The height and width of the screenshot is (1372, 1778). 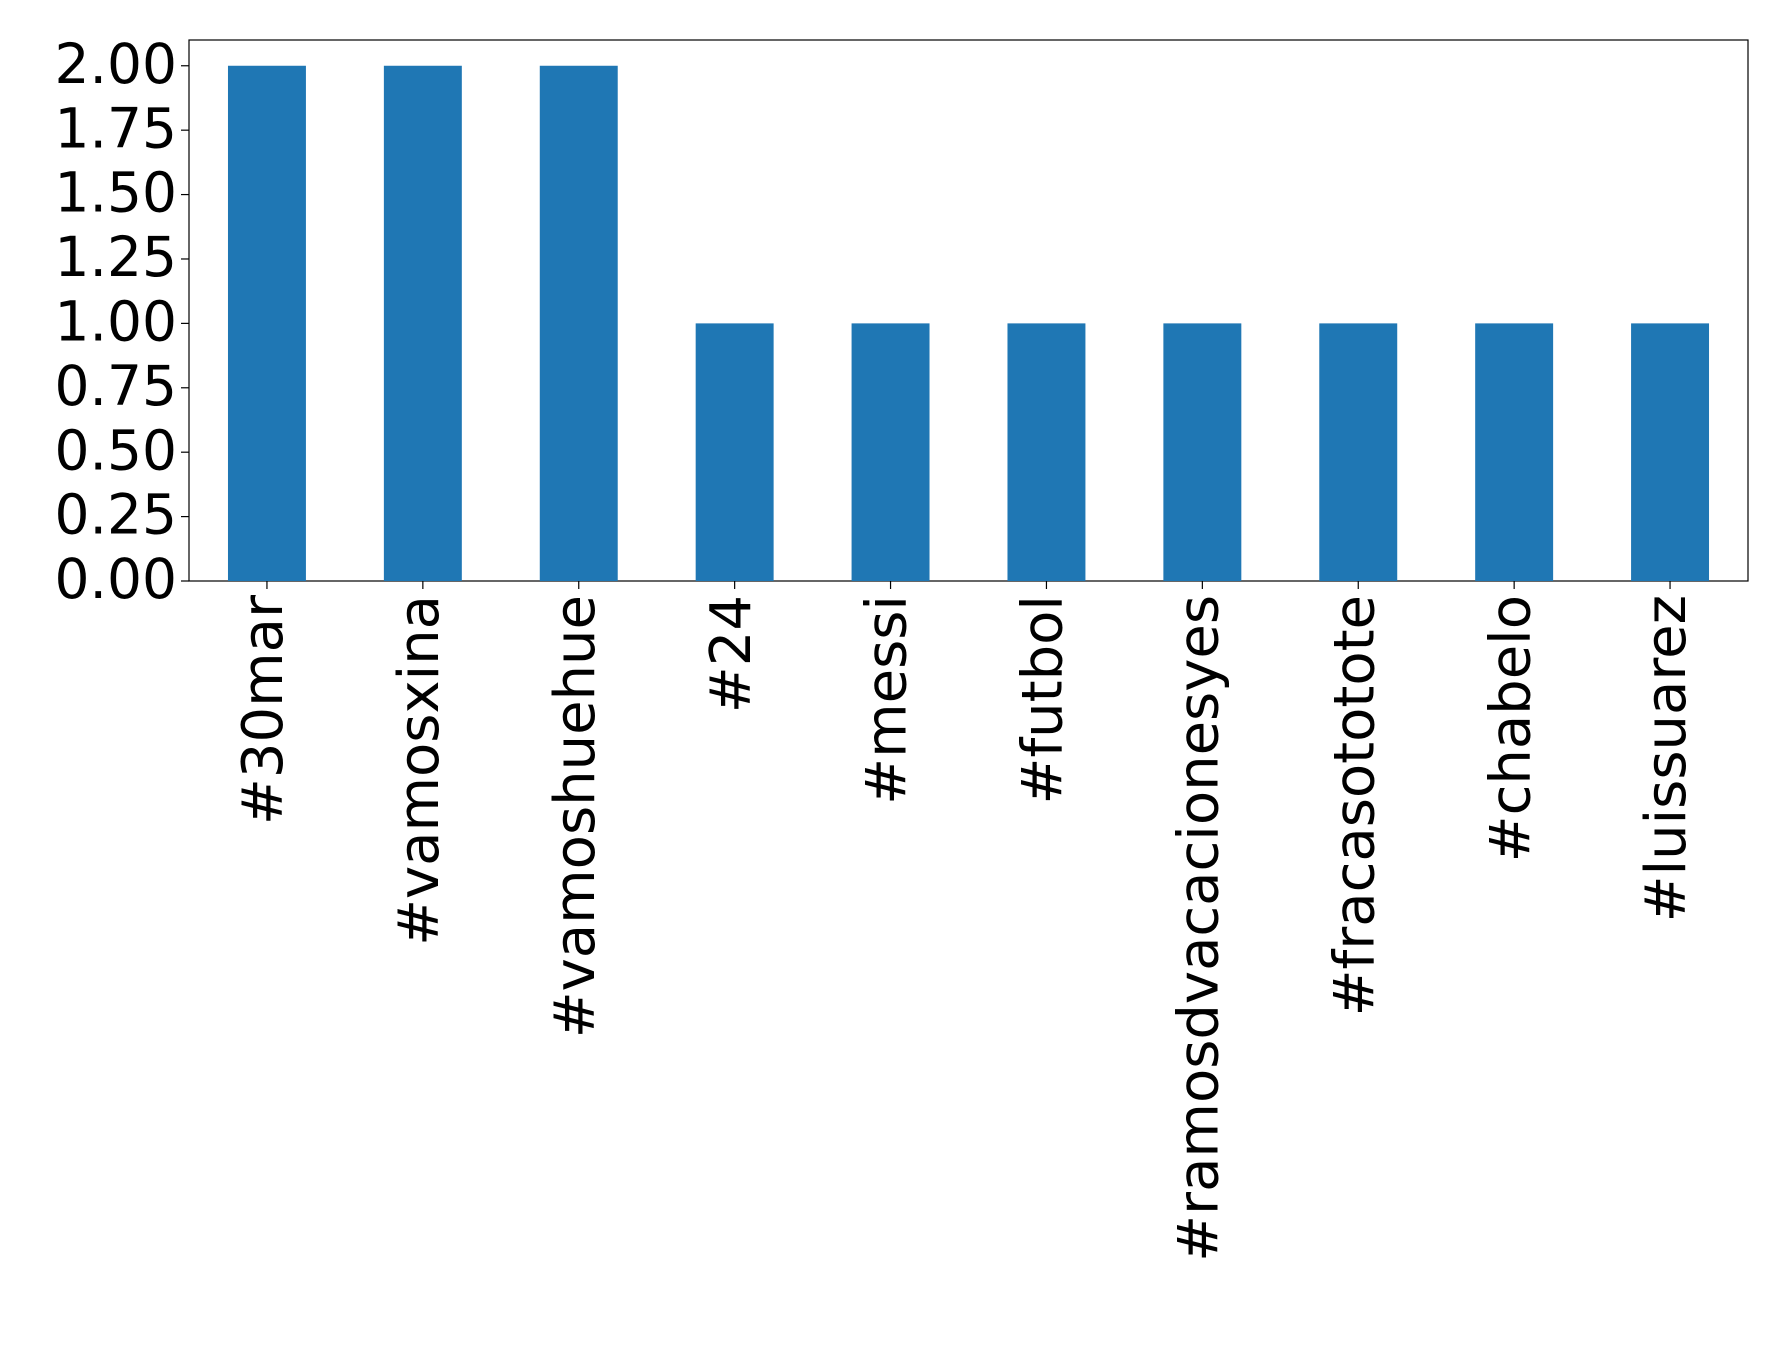 What do you see at coordinates (419, 770) in the screenshot?
I see `x-tick-label: #vamosxina` at bounding box center [419, 770].